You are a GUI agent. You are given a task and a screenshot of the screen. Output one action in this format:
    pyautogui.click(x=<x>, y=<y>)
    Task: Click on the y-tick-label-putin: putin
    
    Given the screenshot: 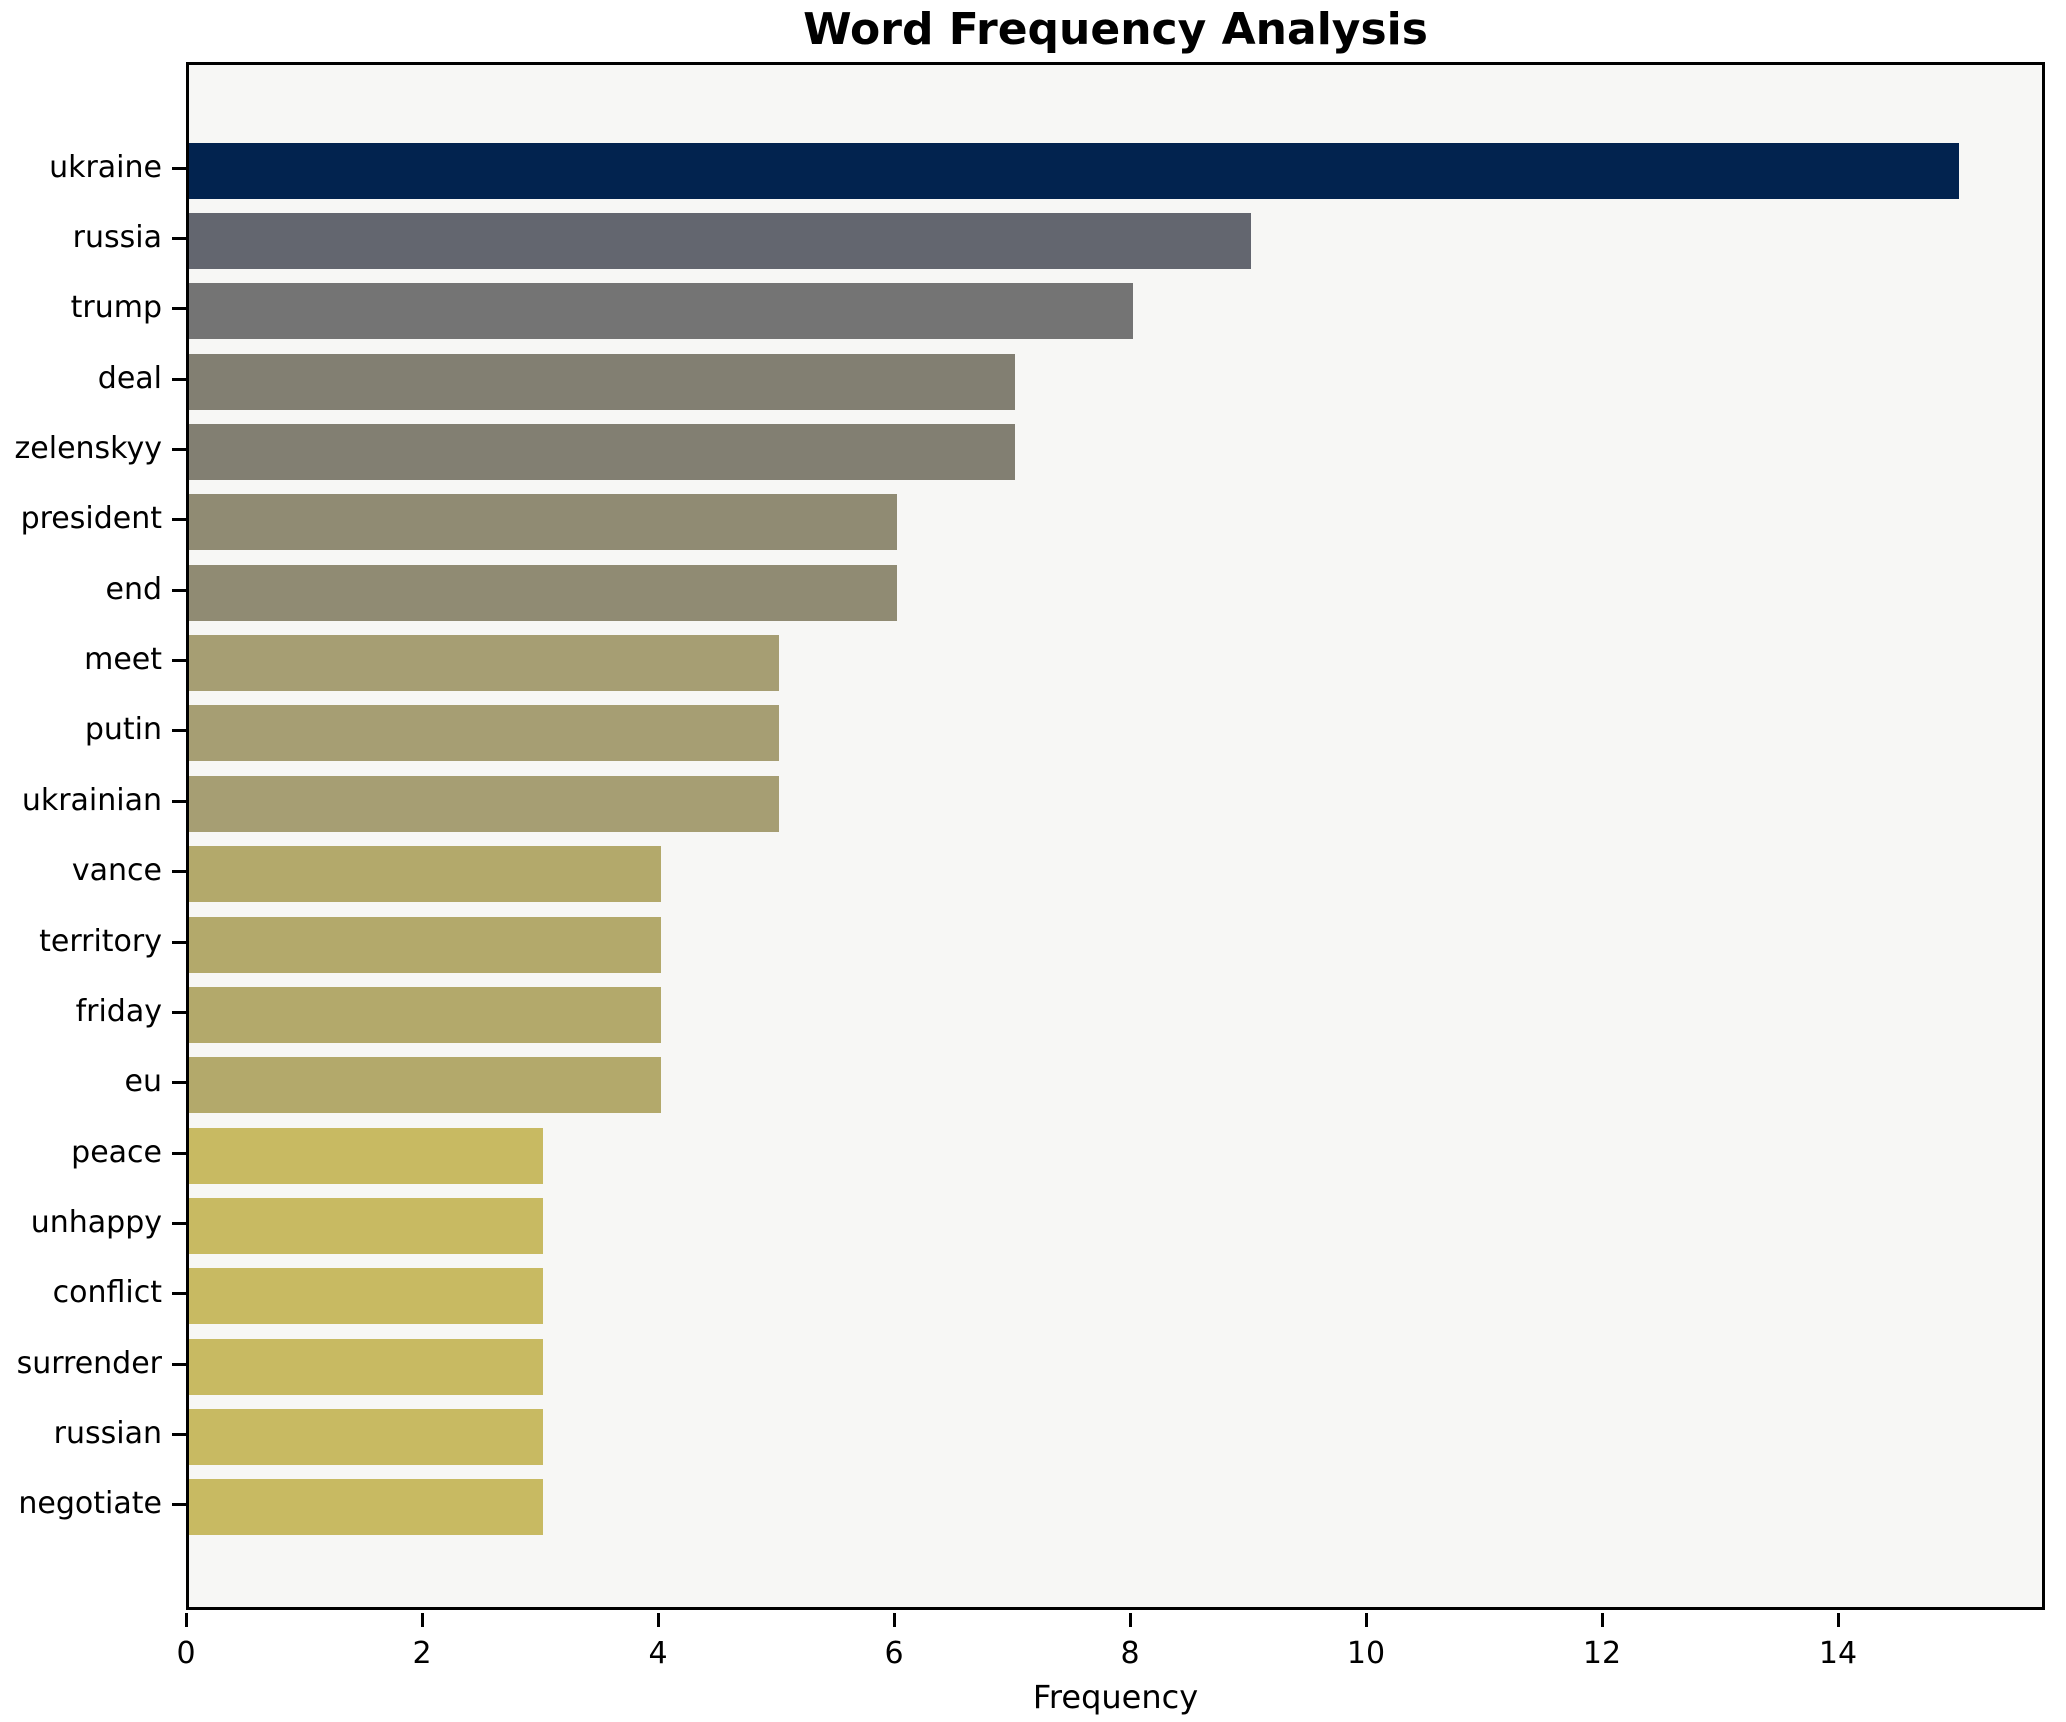 What is the action you would take?
    pyautogui.click(x=123, y=729)
    